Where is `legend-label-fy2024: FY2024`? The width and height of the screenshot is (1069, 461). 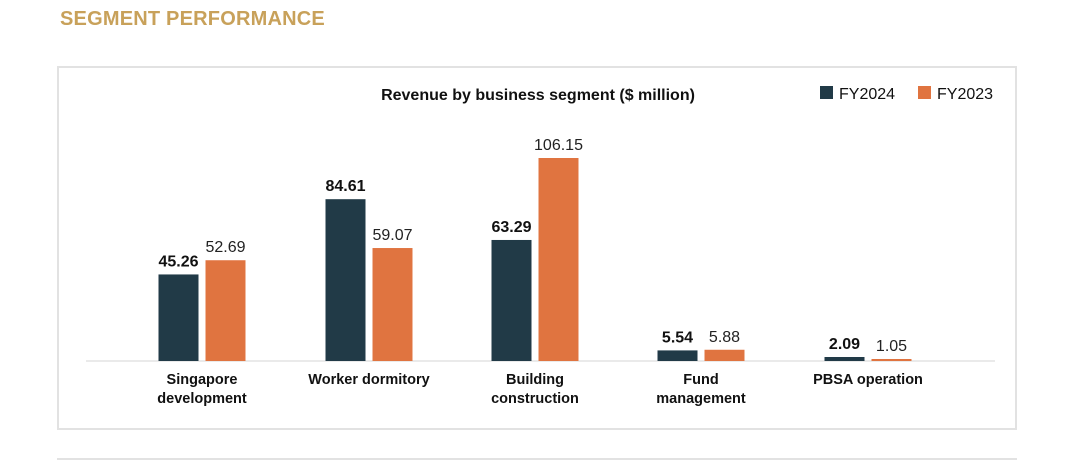
legend-label-fy2024: FY2024 is located at coordinates (867, 94).